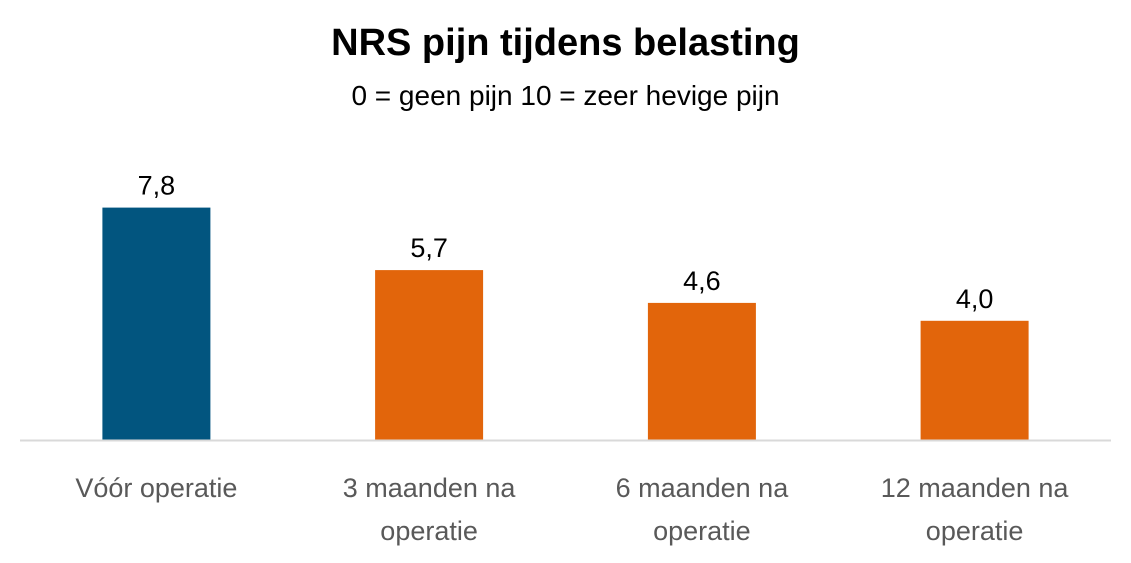 Image resolution: width=1131 pixels, height=563 pixels. I want to click on category-label-2: 3 maanden na operatie, so click(430, 509).